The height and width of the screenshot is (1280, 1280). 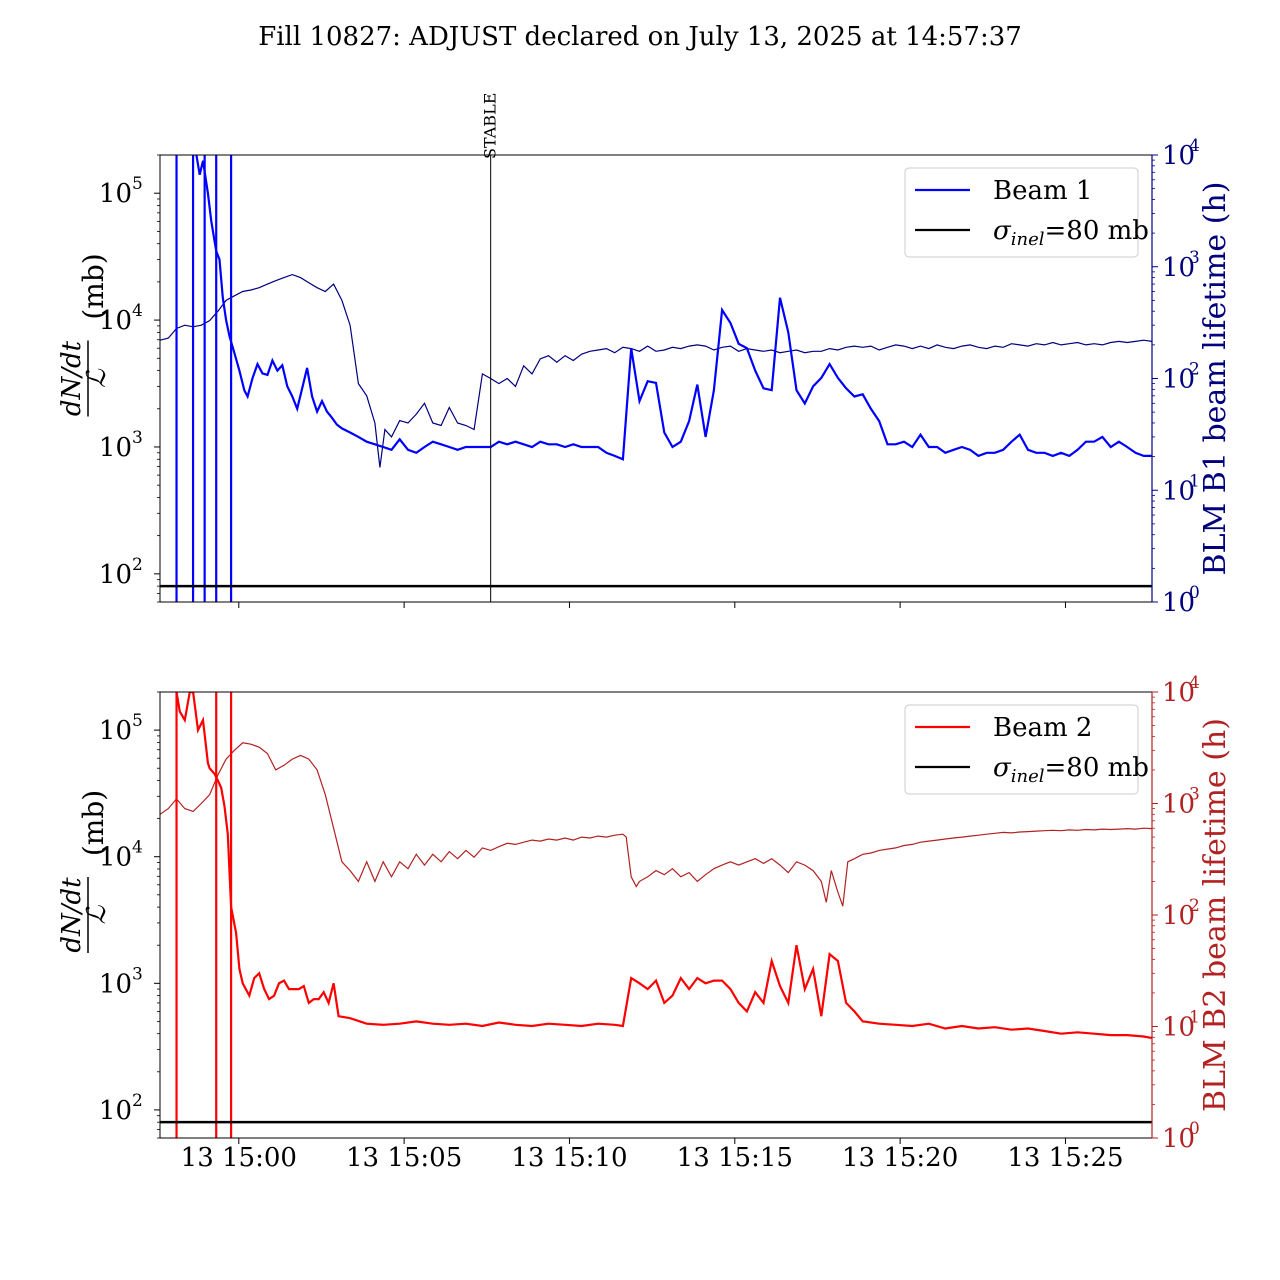 I want to click on stable-marker-label: STABLE, so click(x=490, y=126).